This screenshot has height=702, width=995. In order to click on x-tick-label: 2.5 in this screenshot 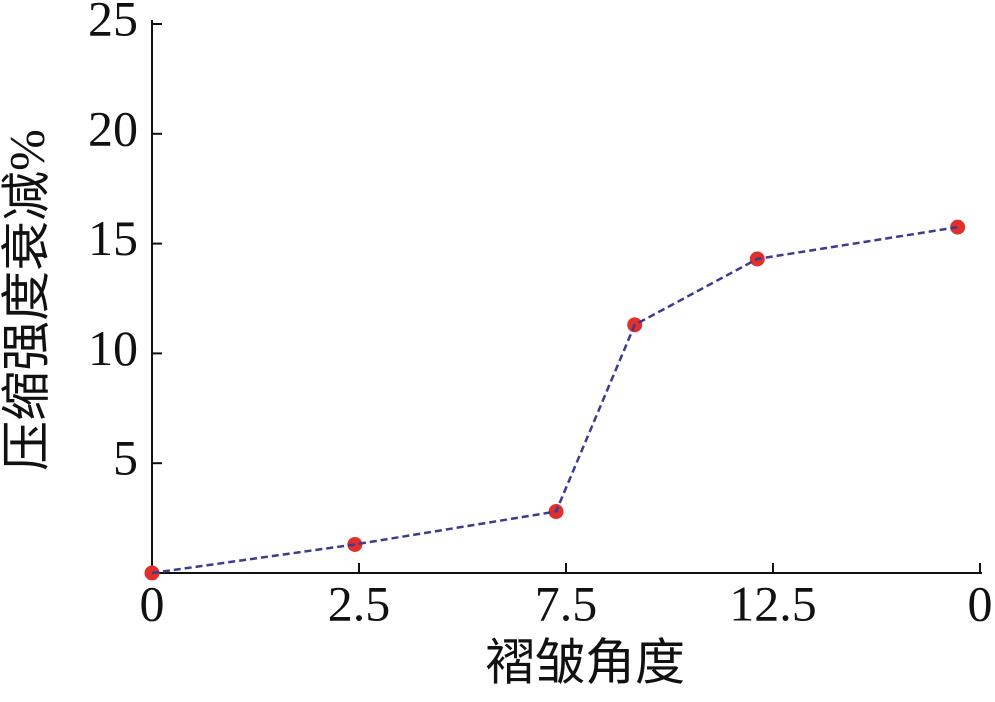, I will do `click(359, 603)`.